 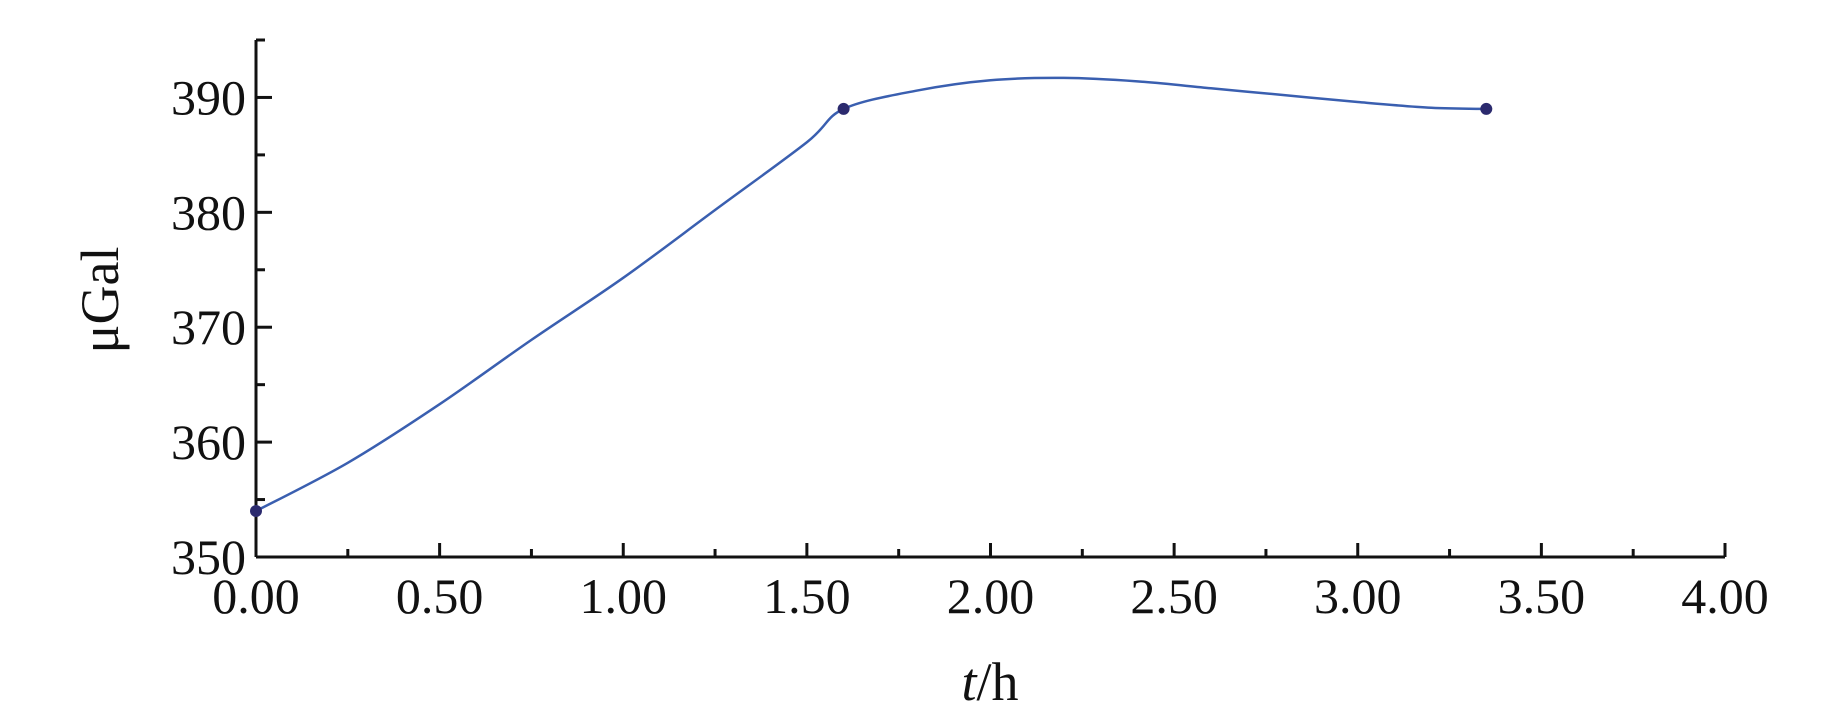 I want to click on x-tick-label: 1.50, so click(x=807, y=596).